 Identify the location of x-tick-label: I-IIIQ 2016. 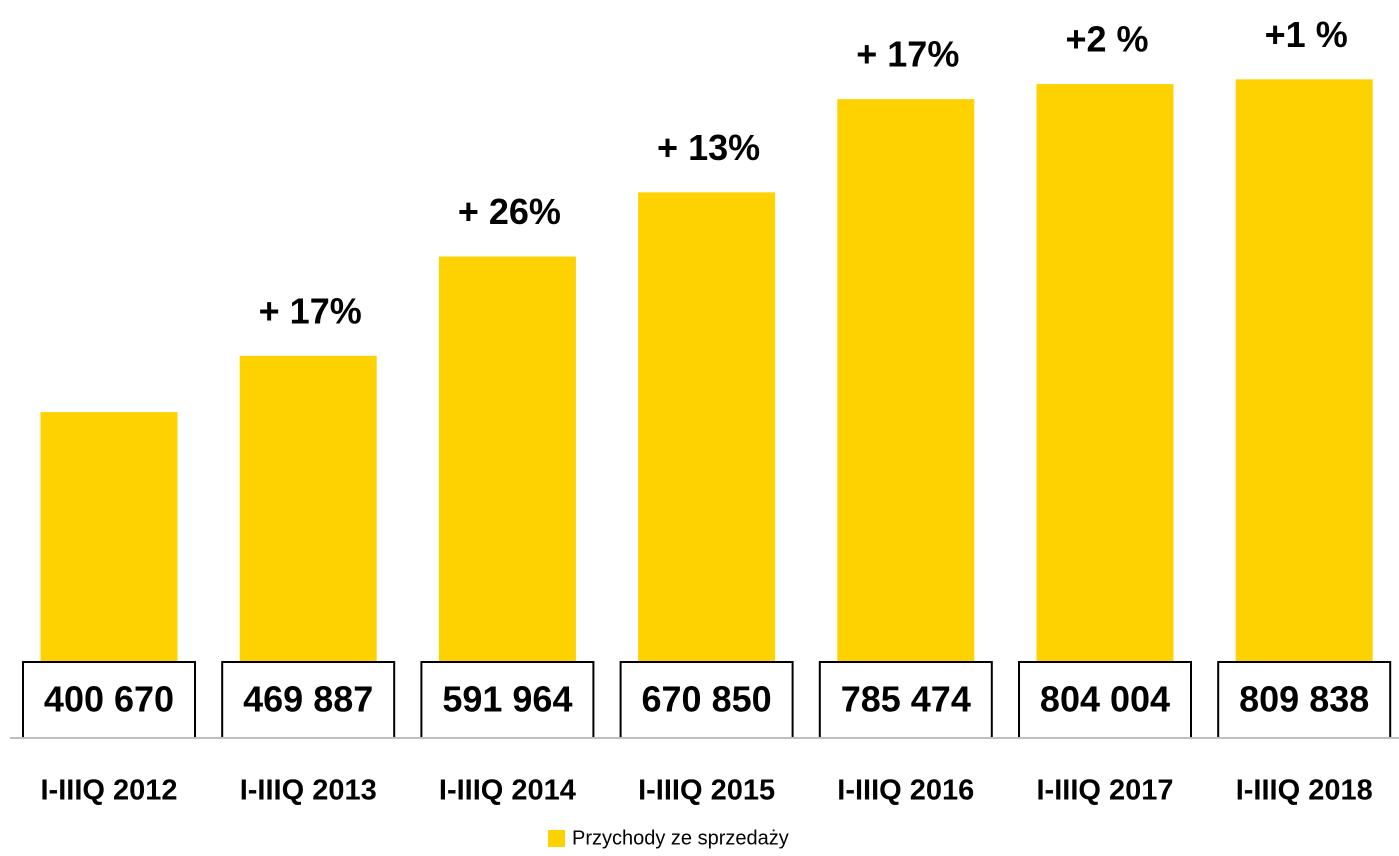
(905, 791).